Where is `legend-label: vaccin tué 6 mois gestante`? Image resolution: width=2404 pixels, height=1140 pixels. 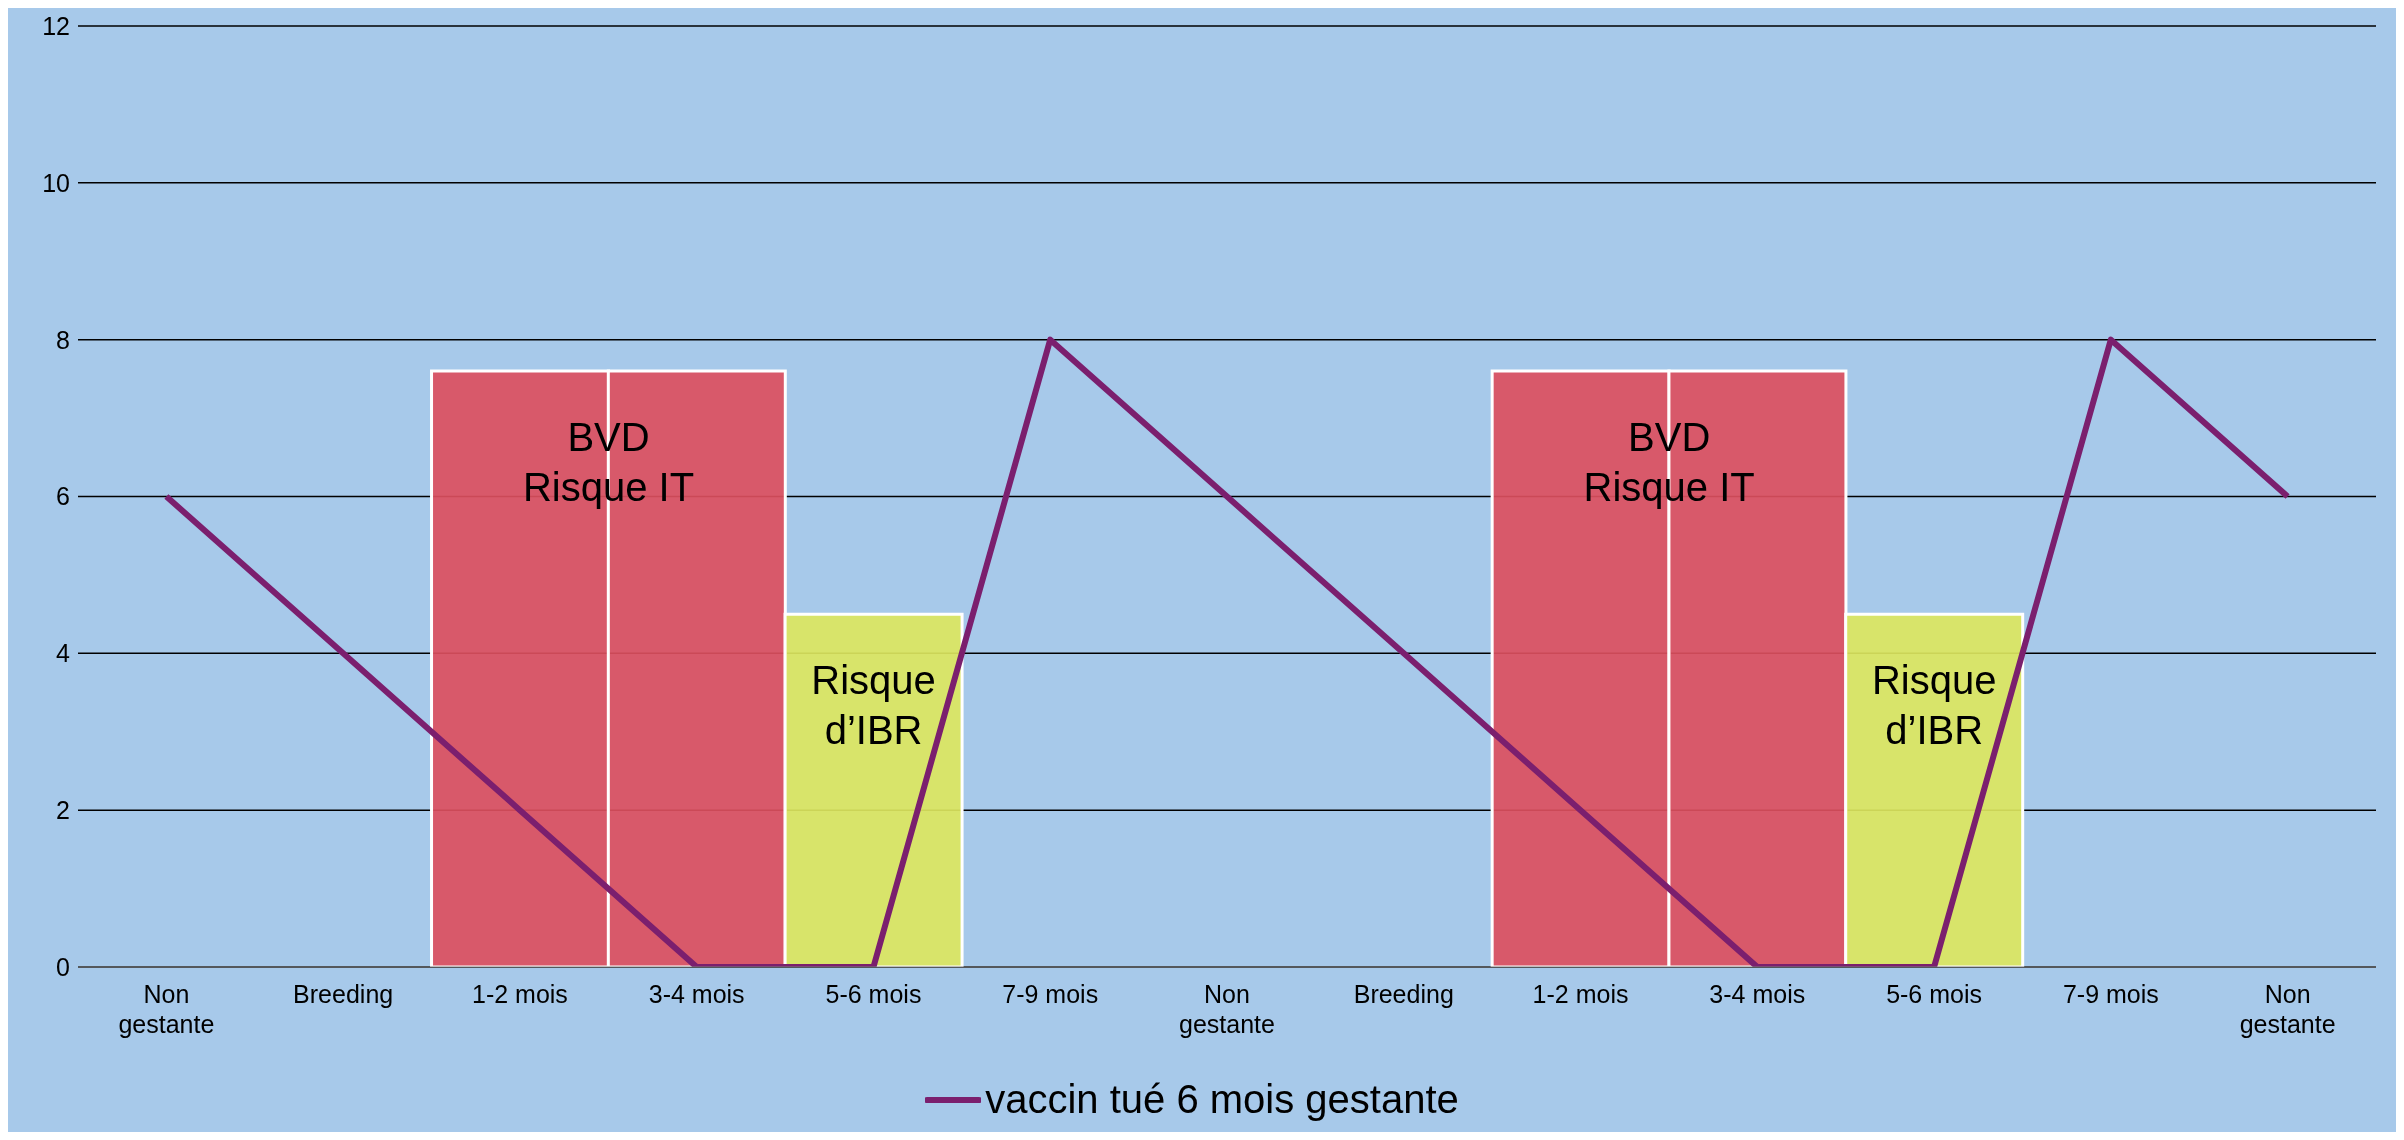 legend-label: vaccin tué 6 mois gestante is located at coordinates (1222, 1099).